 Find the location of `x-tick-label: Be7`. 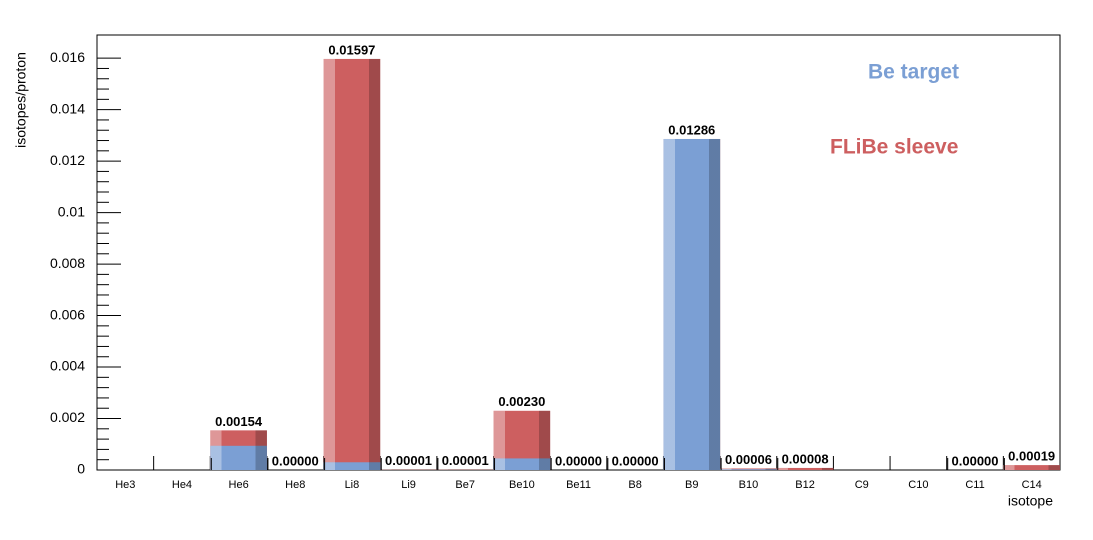

x-tick-label: Be7 is located at coordinates (465, 485).